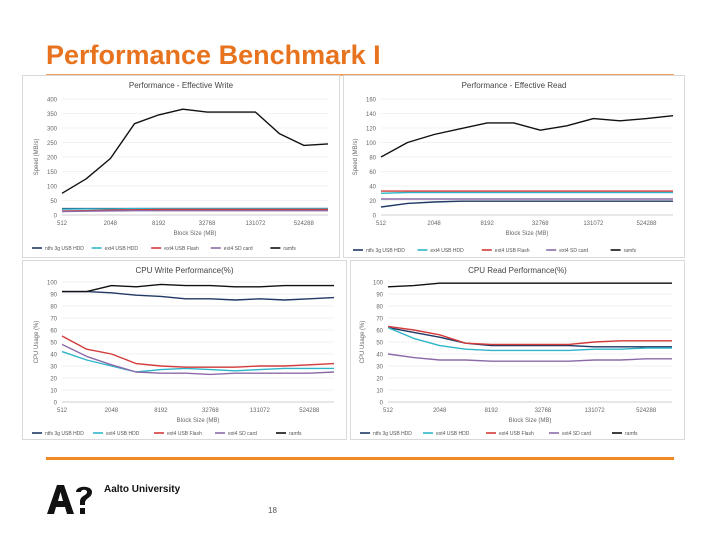  What do you see at coordinates (52, 130) in the screenshot?
I see `y-tick-label: 300` at bounding box center [52, 130].